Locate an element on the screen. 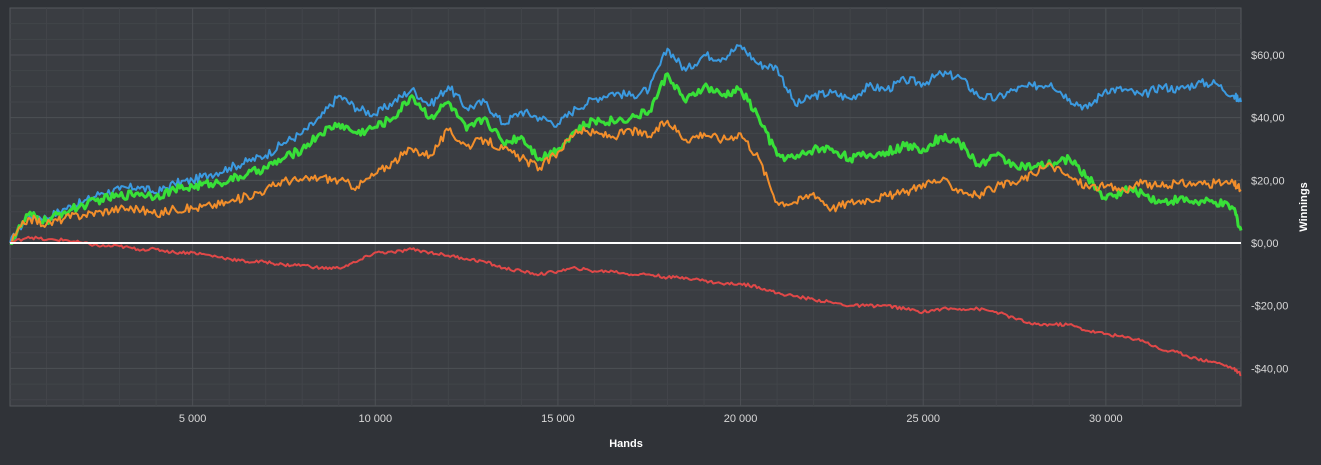 The height and width of the screenshot is (465, 1321). y-tick-label: $20,00 is located at coordinates (1268, 181).